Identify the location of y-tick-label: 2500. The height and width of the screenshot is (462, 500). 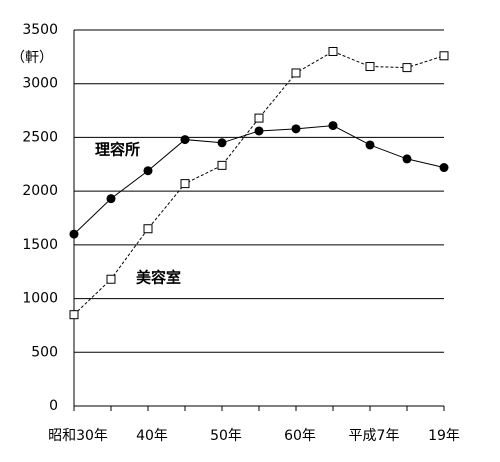
(40, 137).